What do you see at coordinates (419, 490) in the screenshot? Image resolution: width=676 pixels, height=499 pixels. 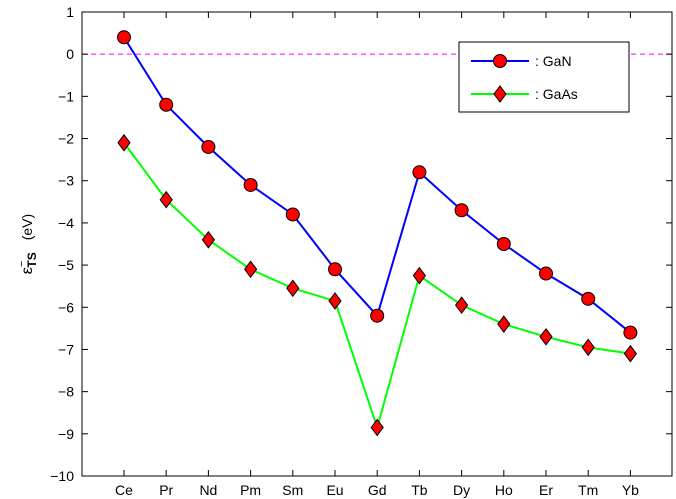 I see `x-tick-label-7: Tb` at bounding box center [419, 490].